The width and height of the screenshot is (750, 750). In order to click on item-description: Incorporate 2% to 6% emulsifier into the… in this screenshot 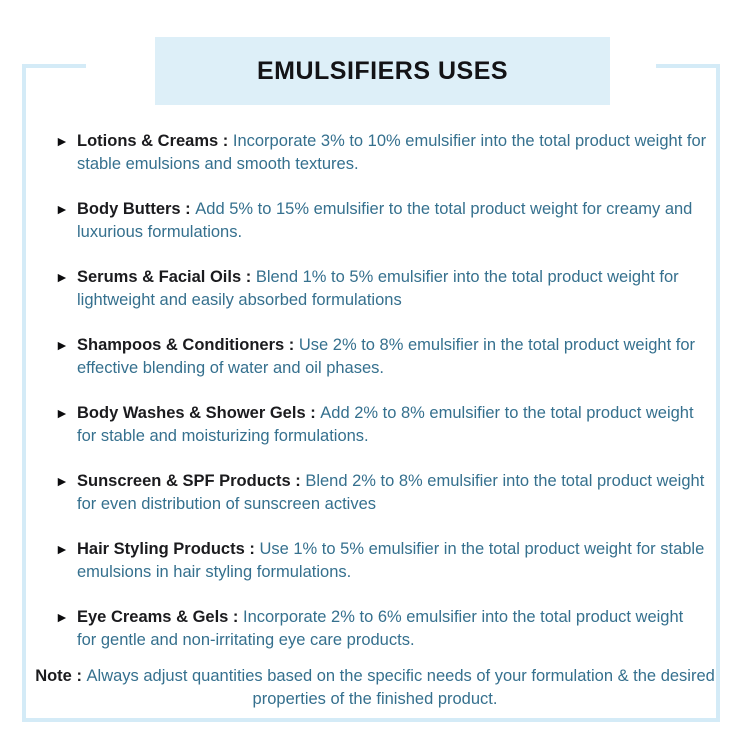, I will do `click(380, 628)`.